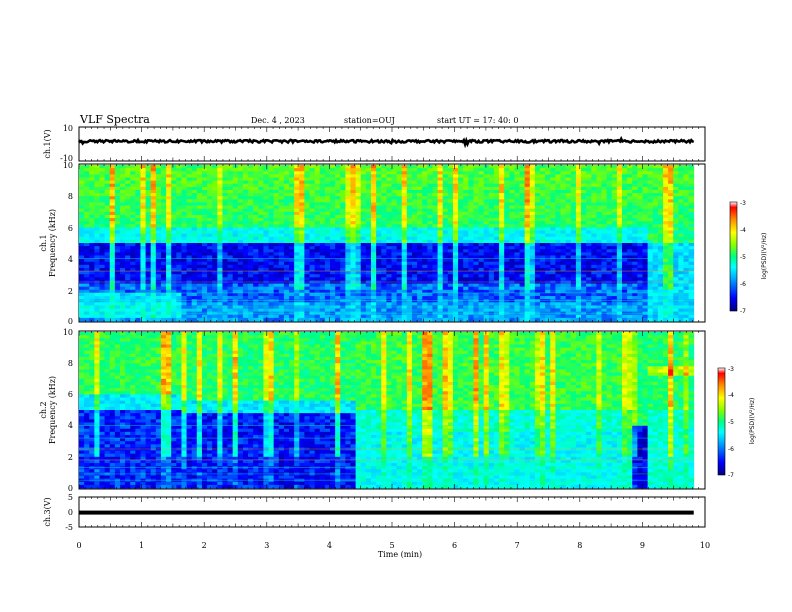 Image resolution: width=792 pixels, height=612 pixels. Describe the element at coordinates (731, 422) in the screenshot. I see `ch2-colorbar-tick-m5: -5` at that location.